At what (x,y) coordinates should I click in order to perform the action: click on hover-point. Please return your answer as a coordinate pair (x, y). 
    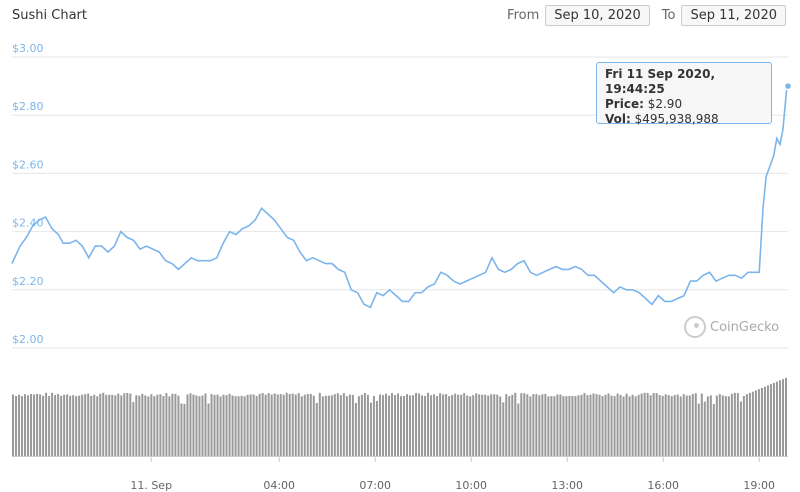
    Looking at the image, I should click on (788, 86).